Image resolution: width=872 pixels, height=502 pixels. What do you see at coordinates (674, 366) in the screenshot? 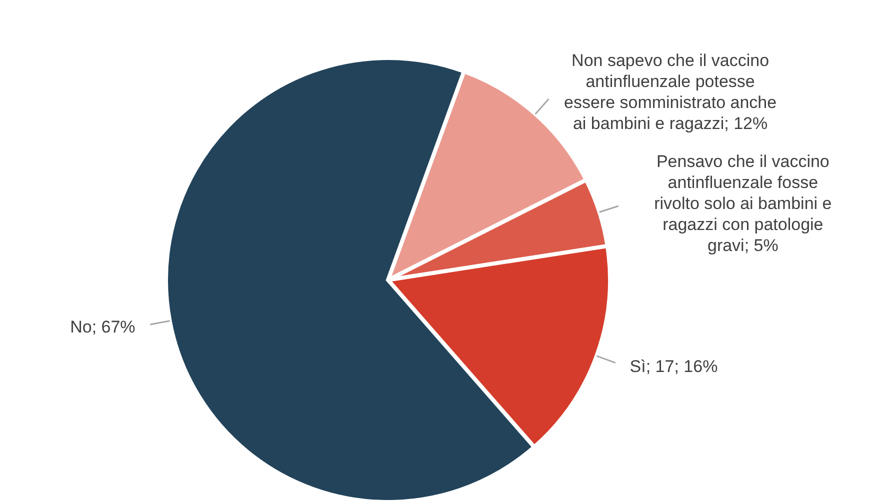
I see `slice-label: Sì; 17; 16%` at bounding box center [674, 366].